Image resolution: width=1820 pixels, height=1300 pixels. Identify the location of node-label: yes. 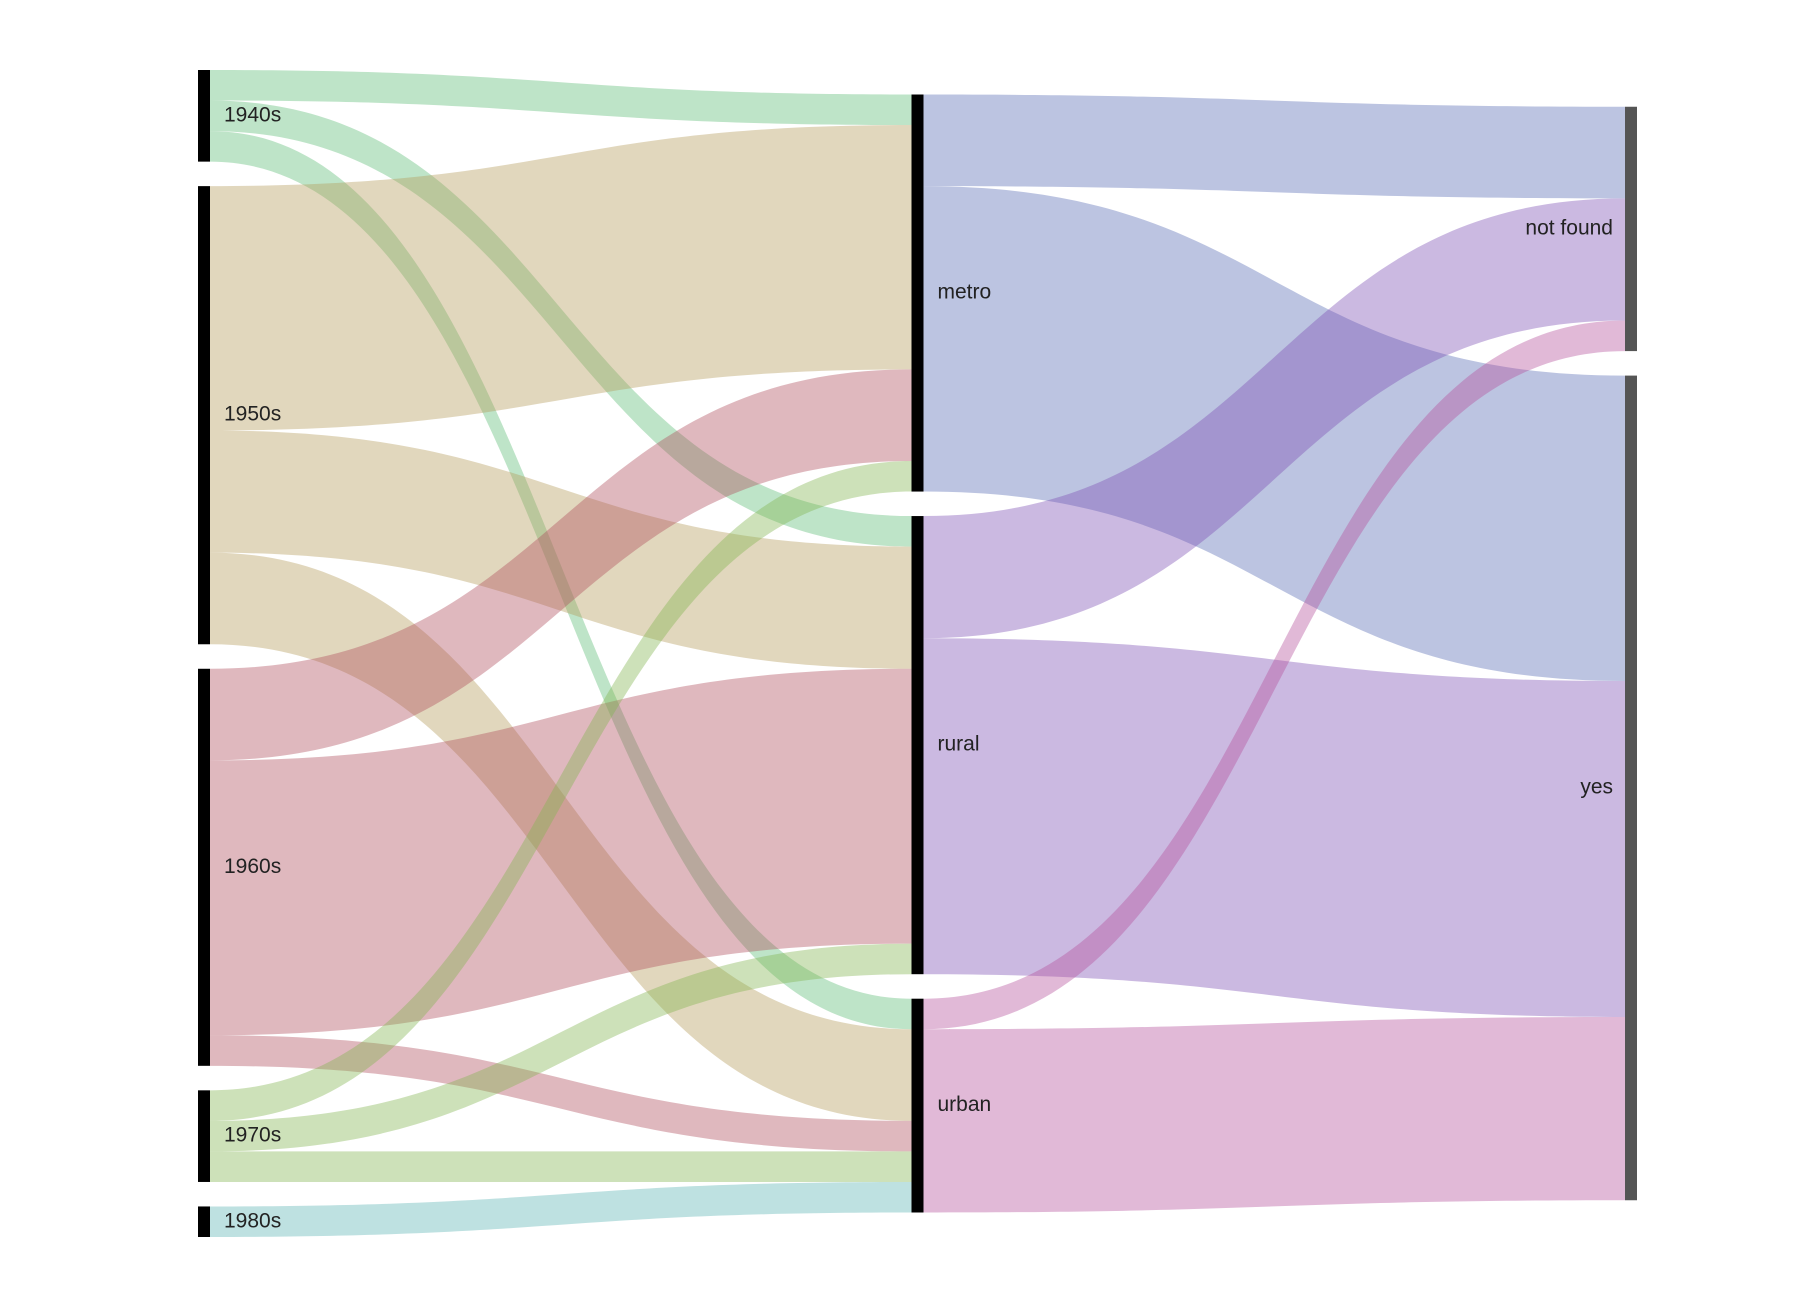
(1596, 786).